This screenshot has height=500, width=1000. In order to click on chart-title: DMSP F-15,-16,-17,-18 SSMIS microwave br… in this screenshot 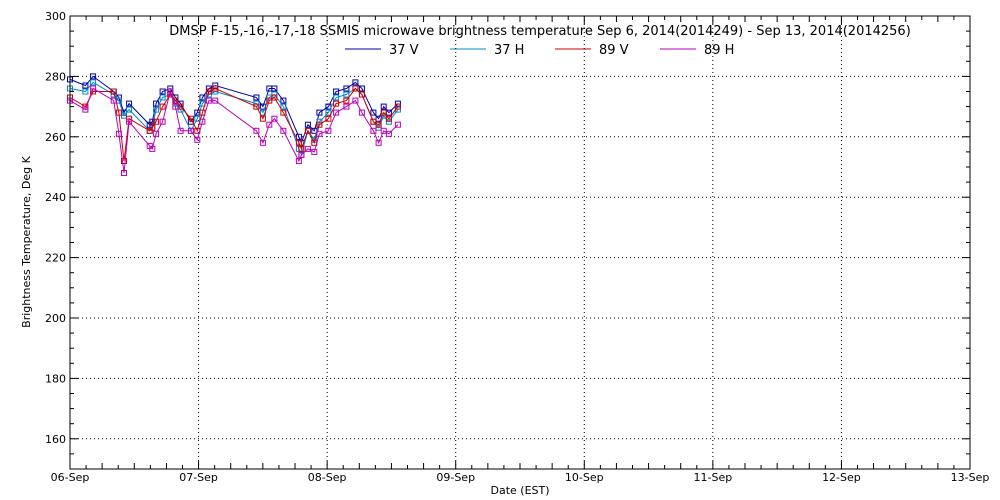, I will do `click(540, 31)`.